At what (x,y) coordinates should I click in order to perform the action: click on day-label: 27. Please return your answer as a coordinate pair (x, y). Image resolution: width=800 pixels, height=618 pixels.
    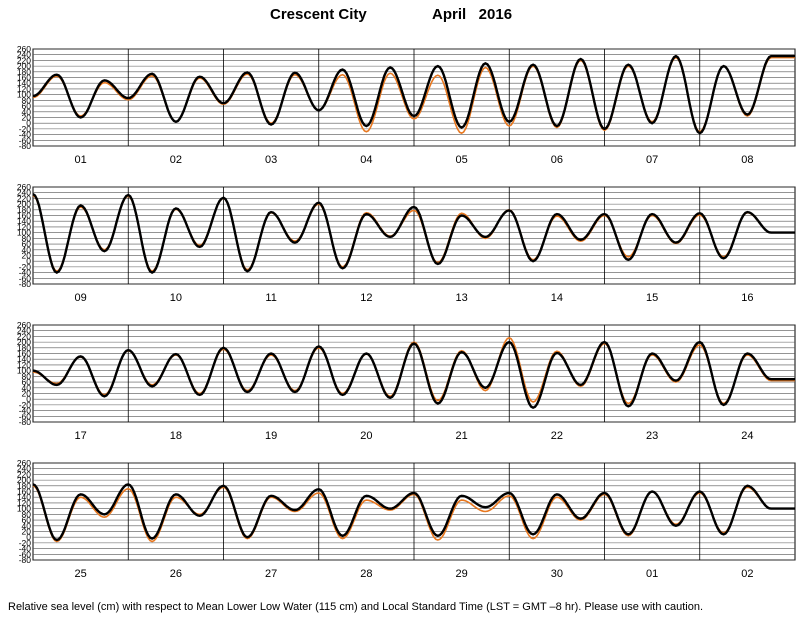
    Looking at the image, I should click on (271, 574).